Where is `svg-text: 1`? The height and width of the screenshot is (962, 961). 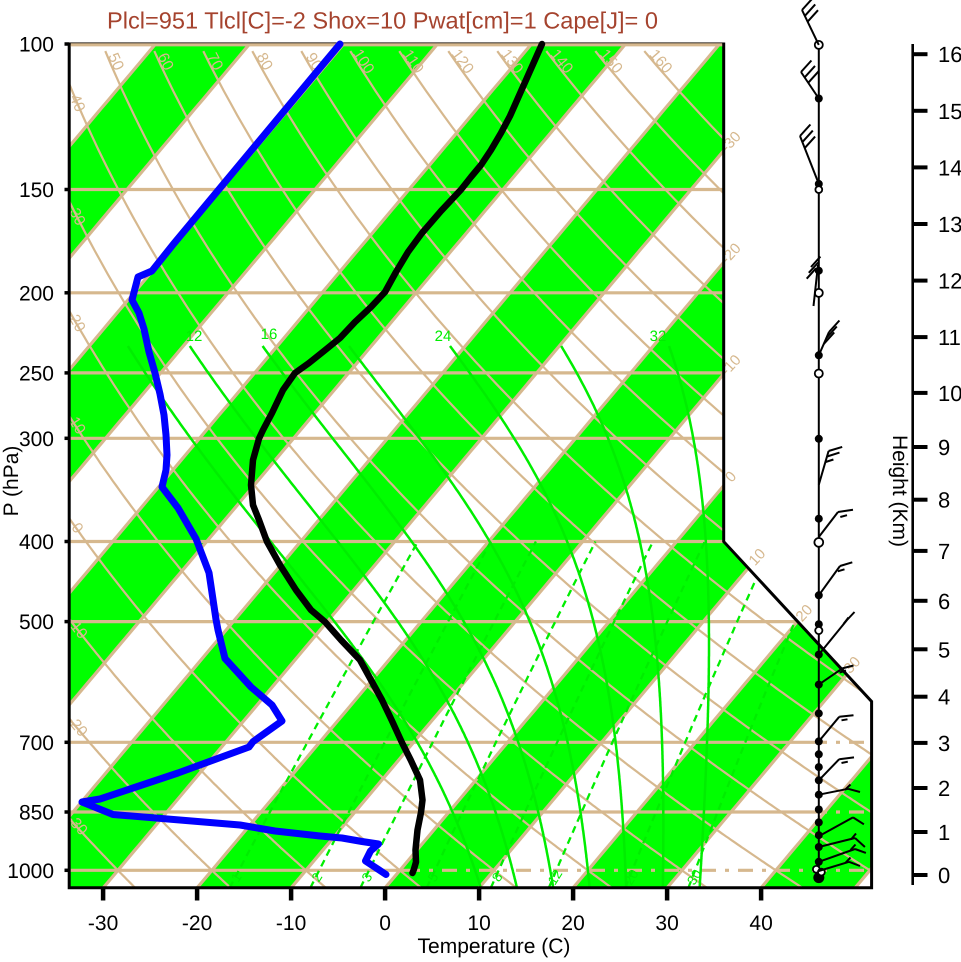 svg-text: 1 is located at coordinates (944, 832).